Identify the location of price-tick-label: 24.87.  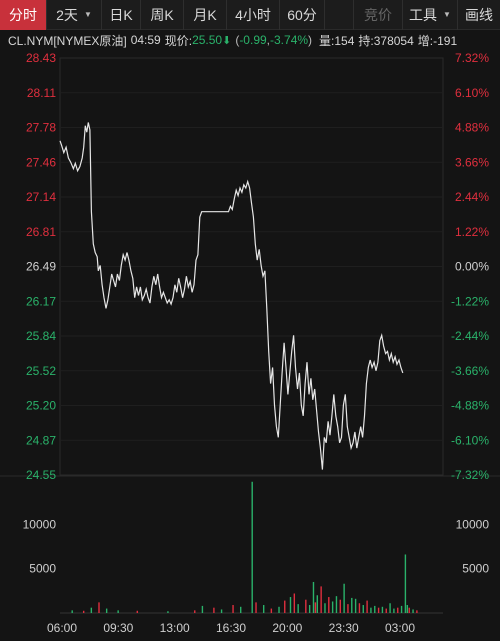
(41, 440).